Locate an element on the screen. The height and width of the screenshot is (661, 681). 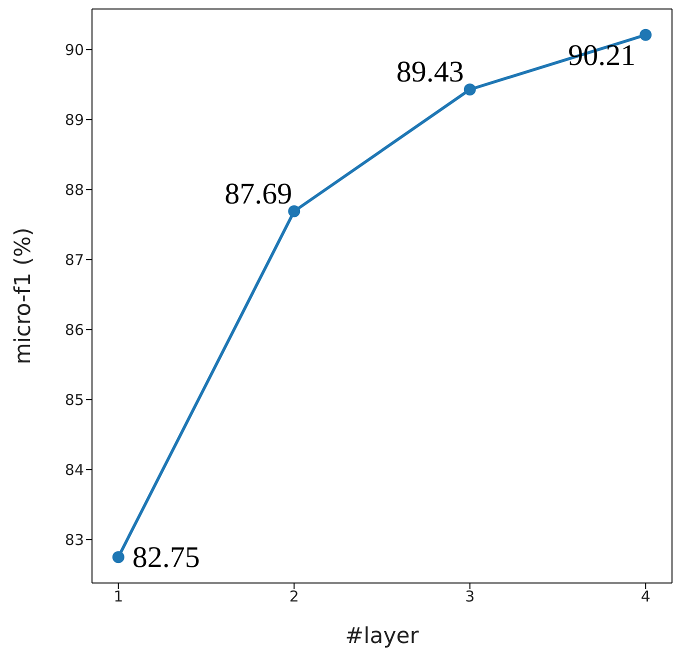
x-axis-title: #layer is located at coordinates (382, 636).